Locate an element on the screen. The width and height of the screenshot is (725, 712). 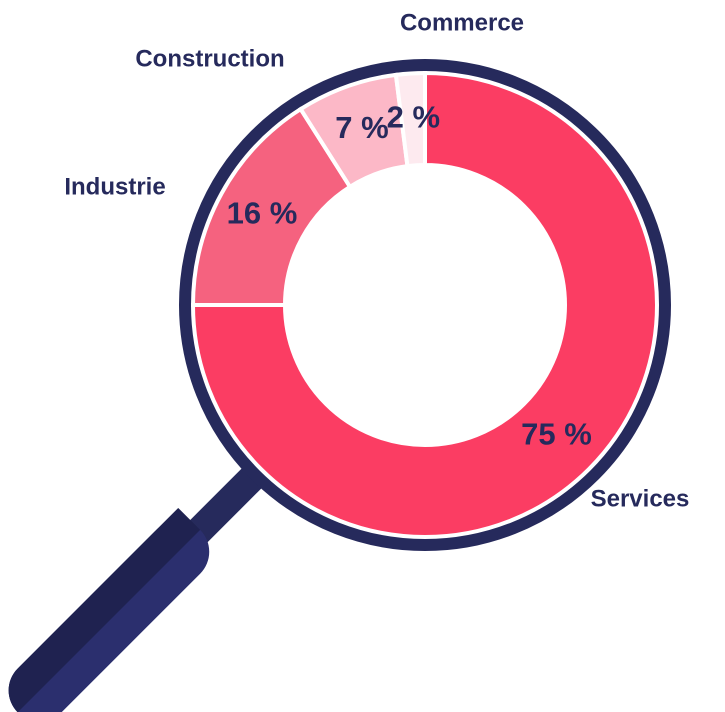
category-label: Commerce is located at coordinates (462, 22).